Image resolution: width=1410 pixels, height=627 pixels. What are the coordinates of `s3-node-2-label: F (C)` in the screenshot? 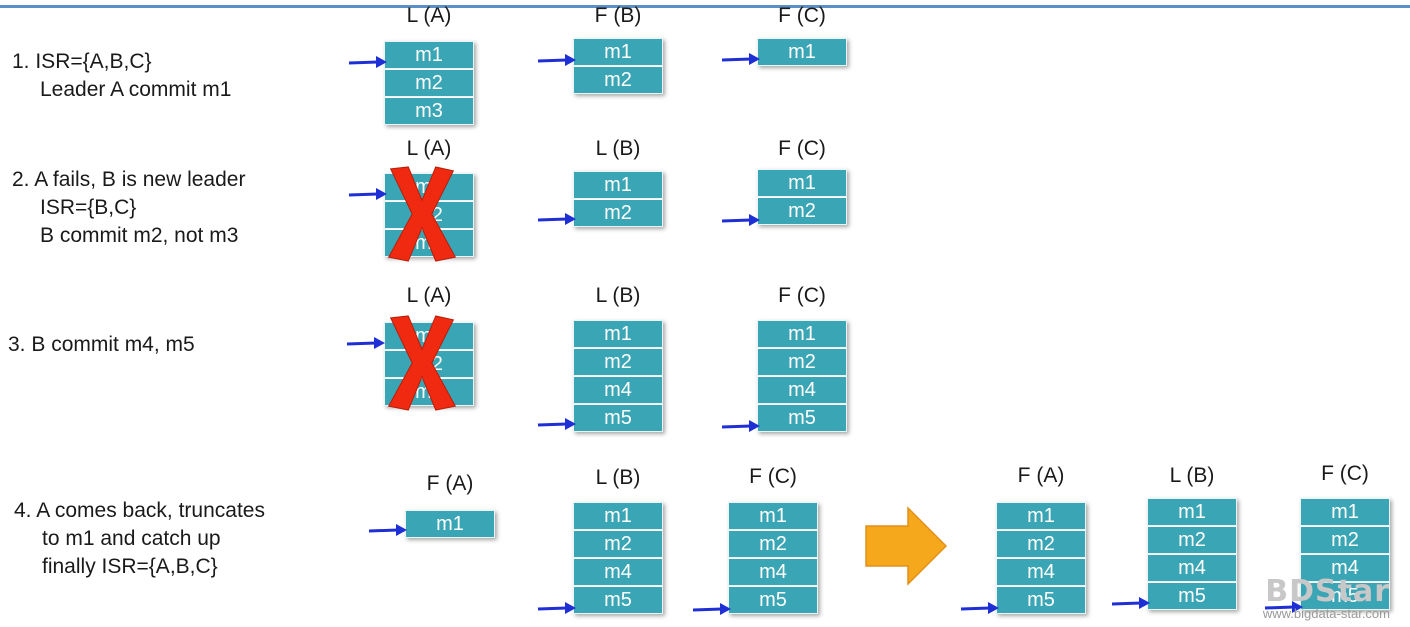 It's located at (802, 295).